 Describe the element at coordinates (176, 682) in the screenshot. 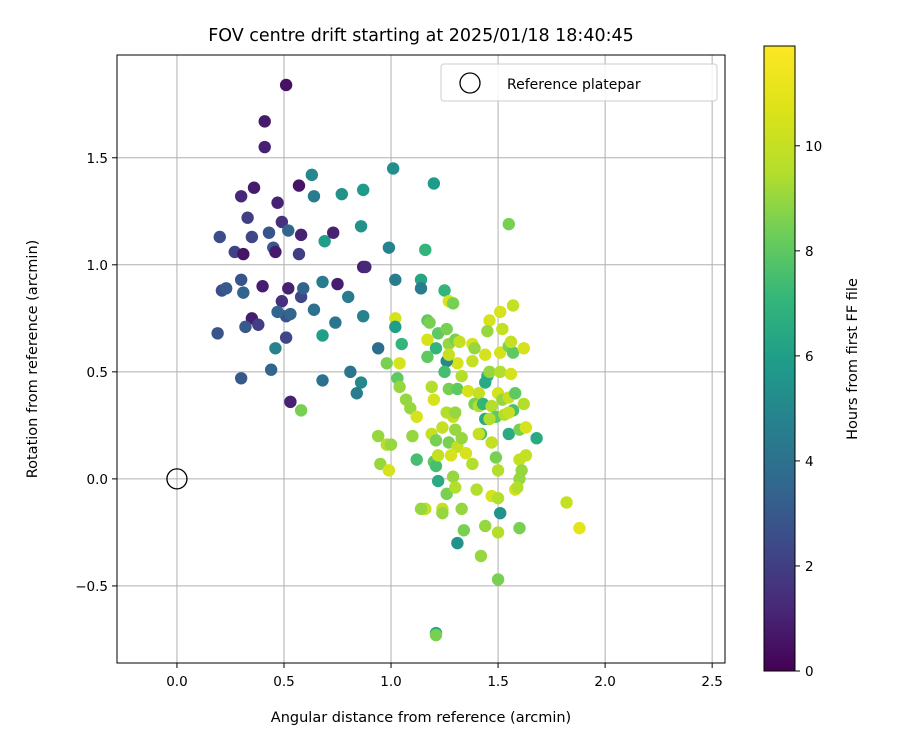

I see `x-tick-label: 0.0` at that location.